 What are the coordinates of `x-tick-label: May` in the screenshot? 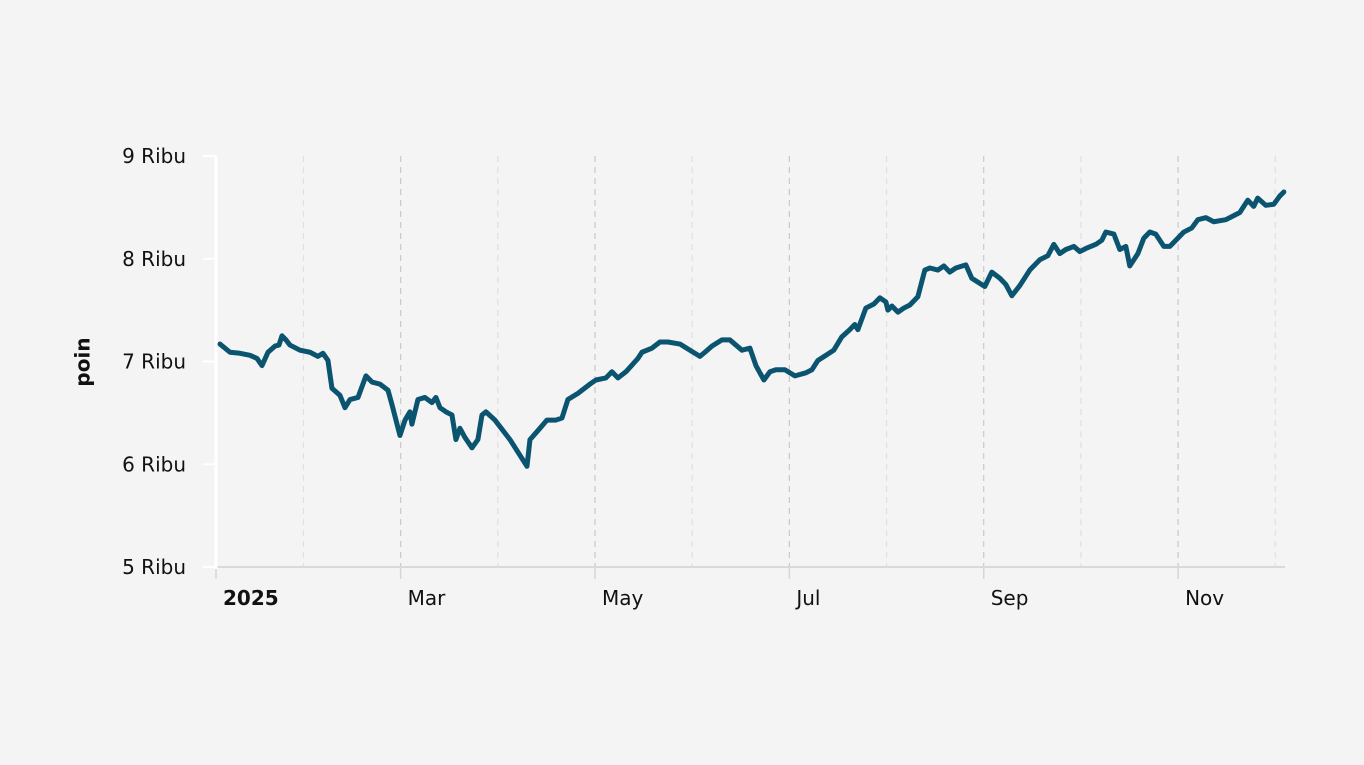 It's located at (623, 598).